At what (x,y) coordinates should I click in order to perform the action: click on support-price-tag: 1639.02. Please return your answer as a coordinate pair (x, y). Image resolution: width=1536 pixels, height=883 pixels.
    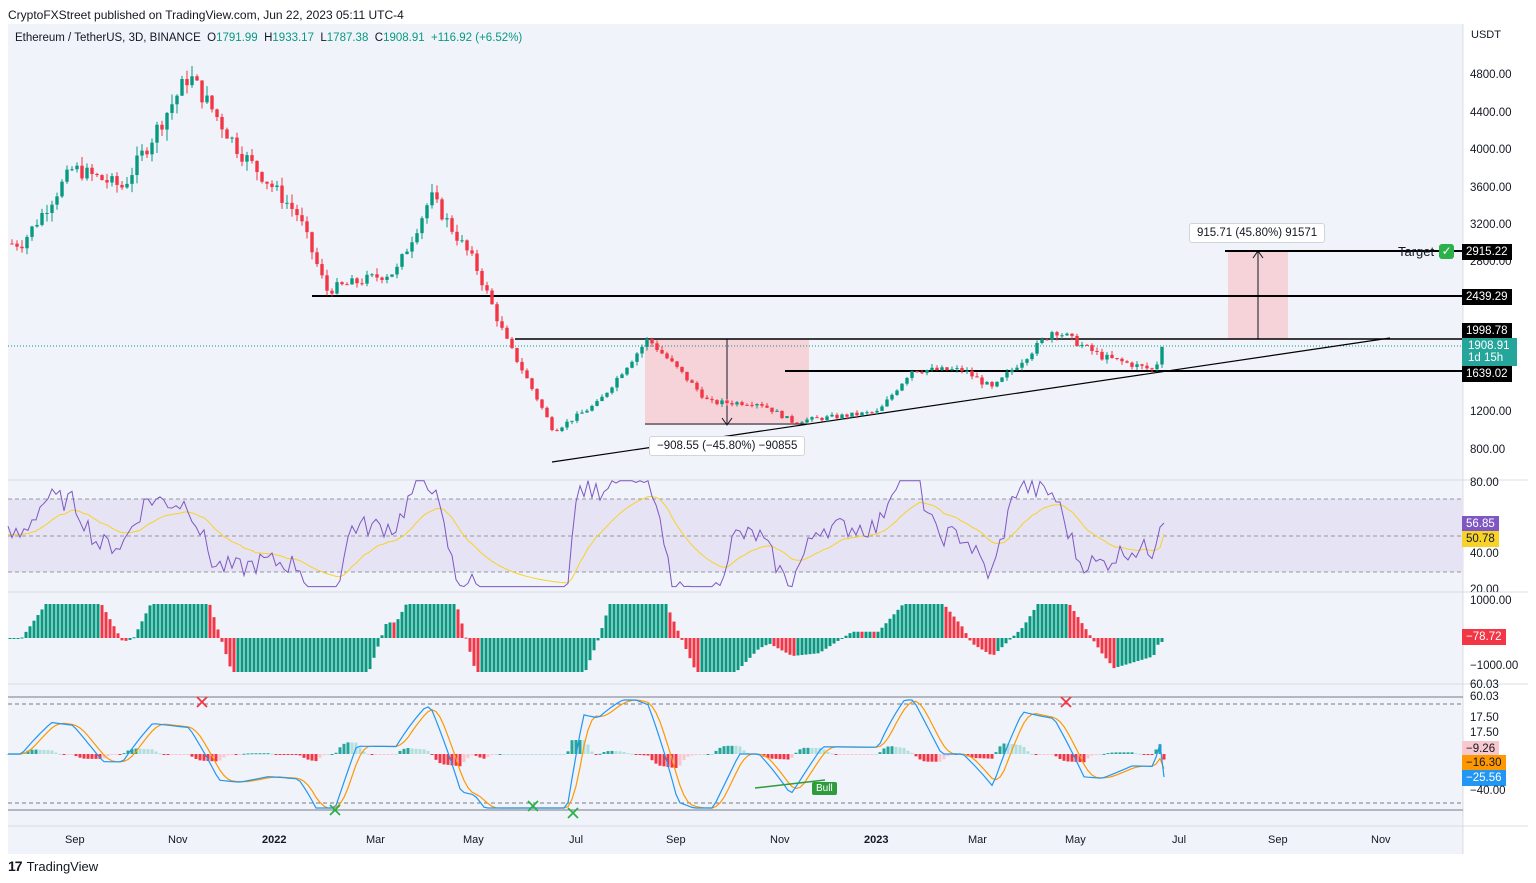
    Looking at the image, I should click on (1487, 374).